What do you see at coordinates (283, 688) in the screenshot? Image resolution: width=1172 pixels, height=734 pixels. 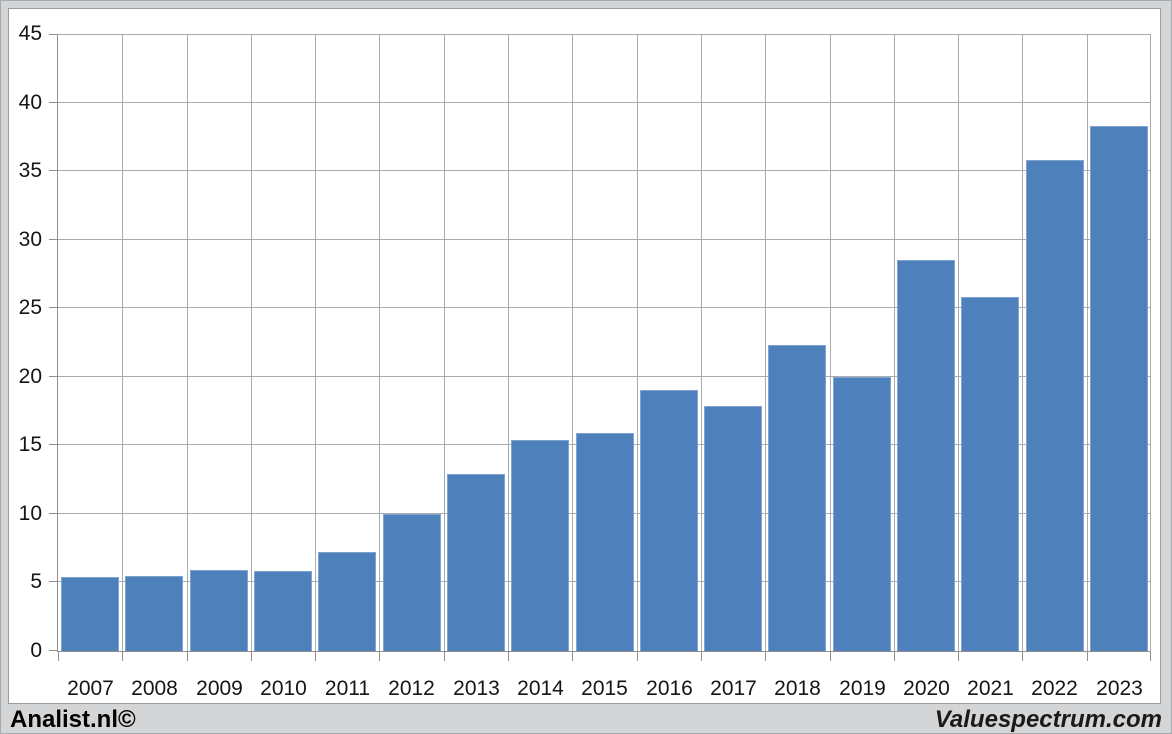 I see `x-axis-tick-label: 2010` at bounding box center [283, 688].